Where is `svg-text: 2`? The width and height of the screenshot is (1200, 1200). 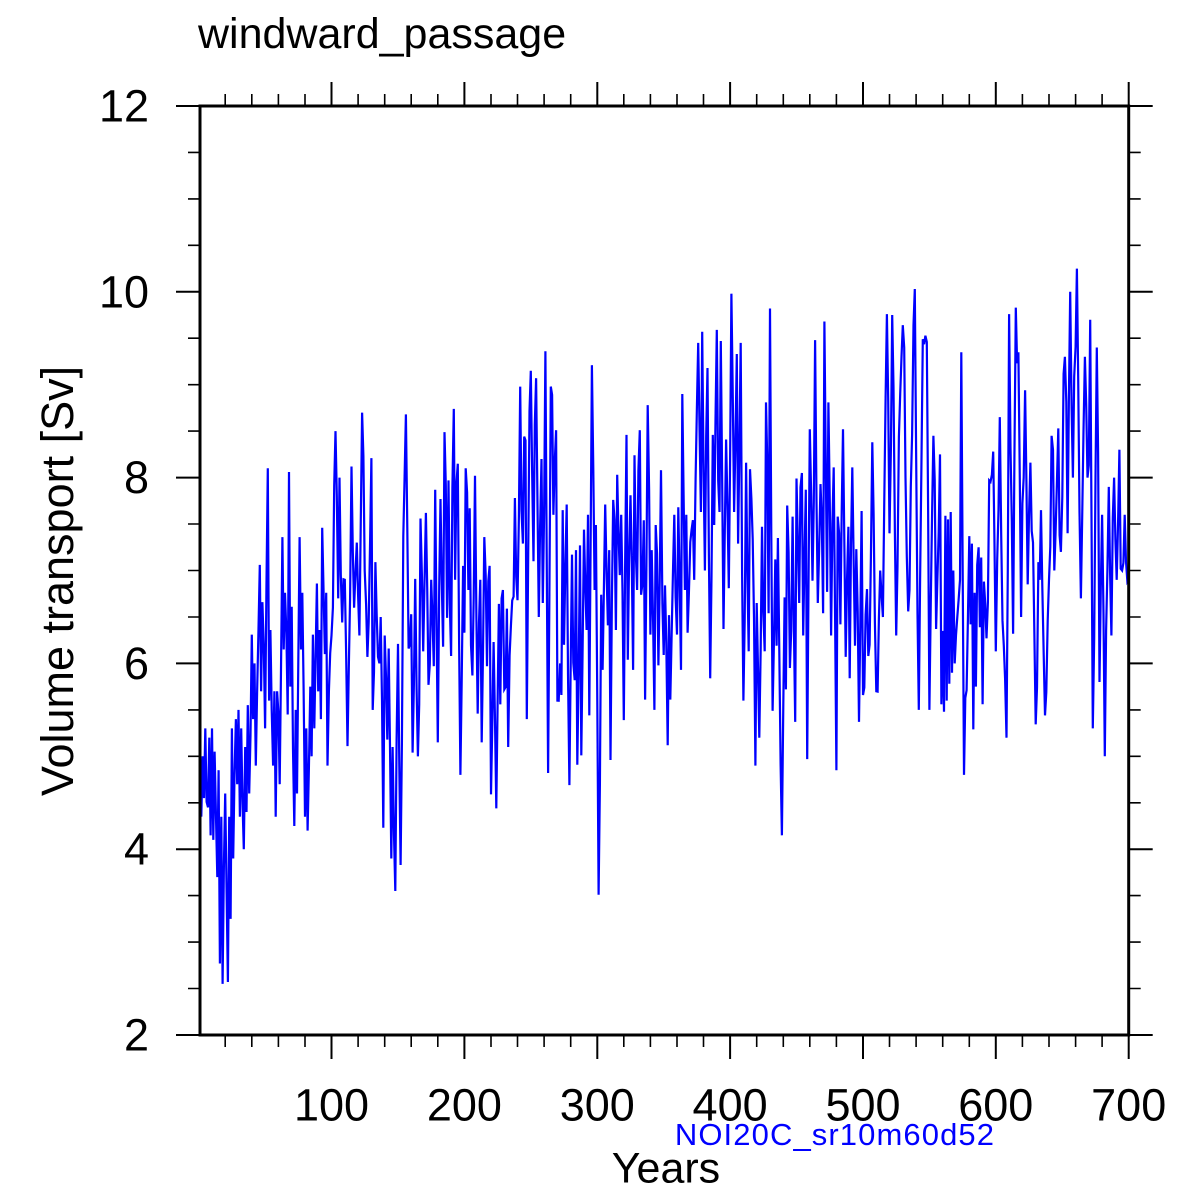
svg-text: 2 is located at coordinates (136, 1035).